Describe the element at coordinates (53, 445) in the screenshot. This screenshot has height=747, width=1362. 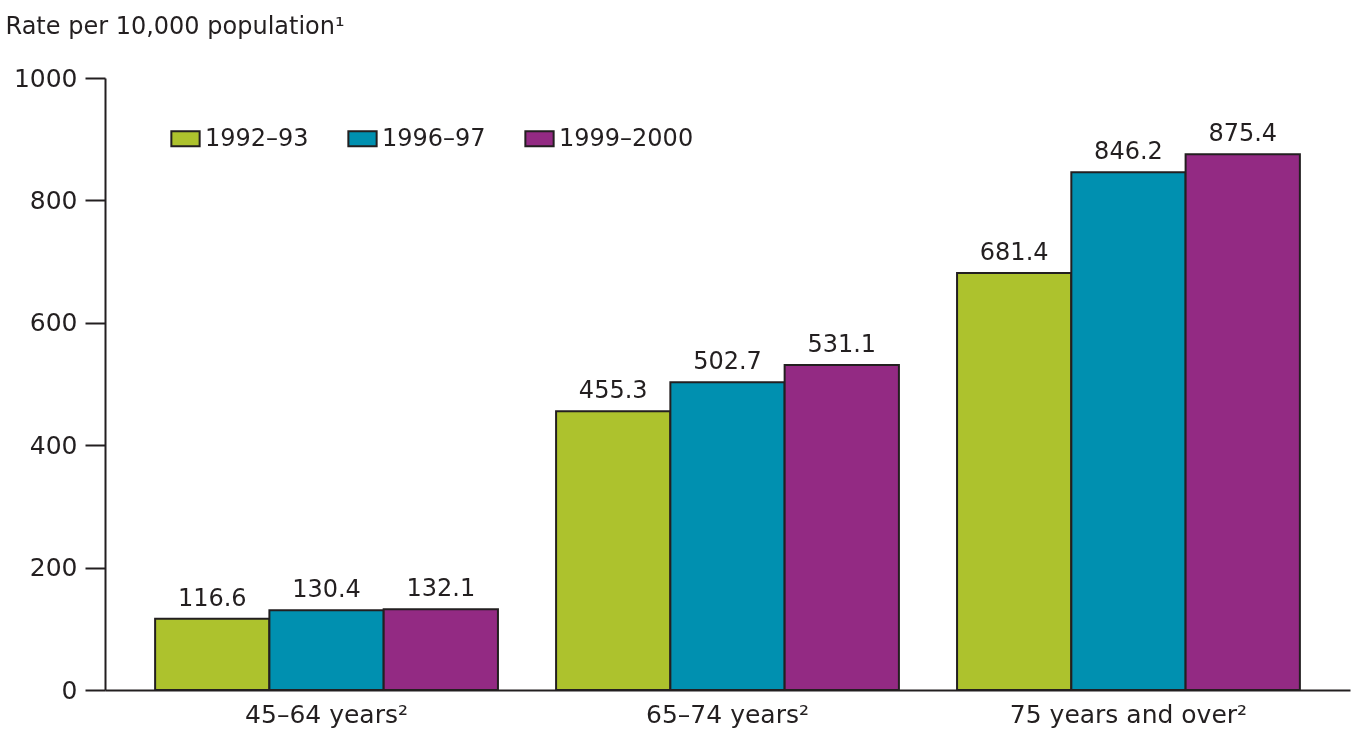
I see `y-tick-label: 400` at that location.